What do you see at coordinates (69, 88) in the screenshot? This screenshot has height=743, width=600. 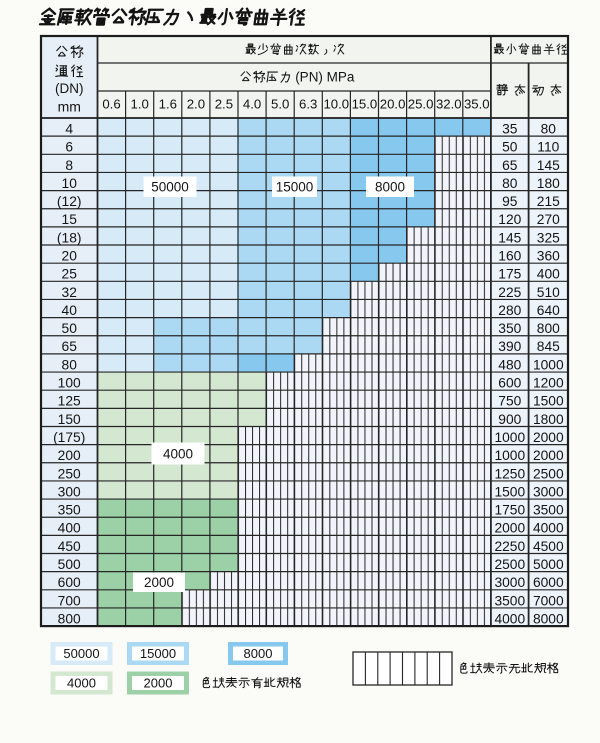 I see `svg-text: (DN)` at bounding box center [69, 88].